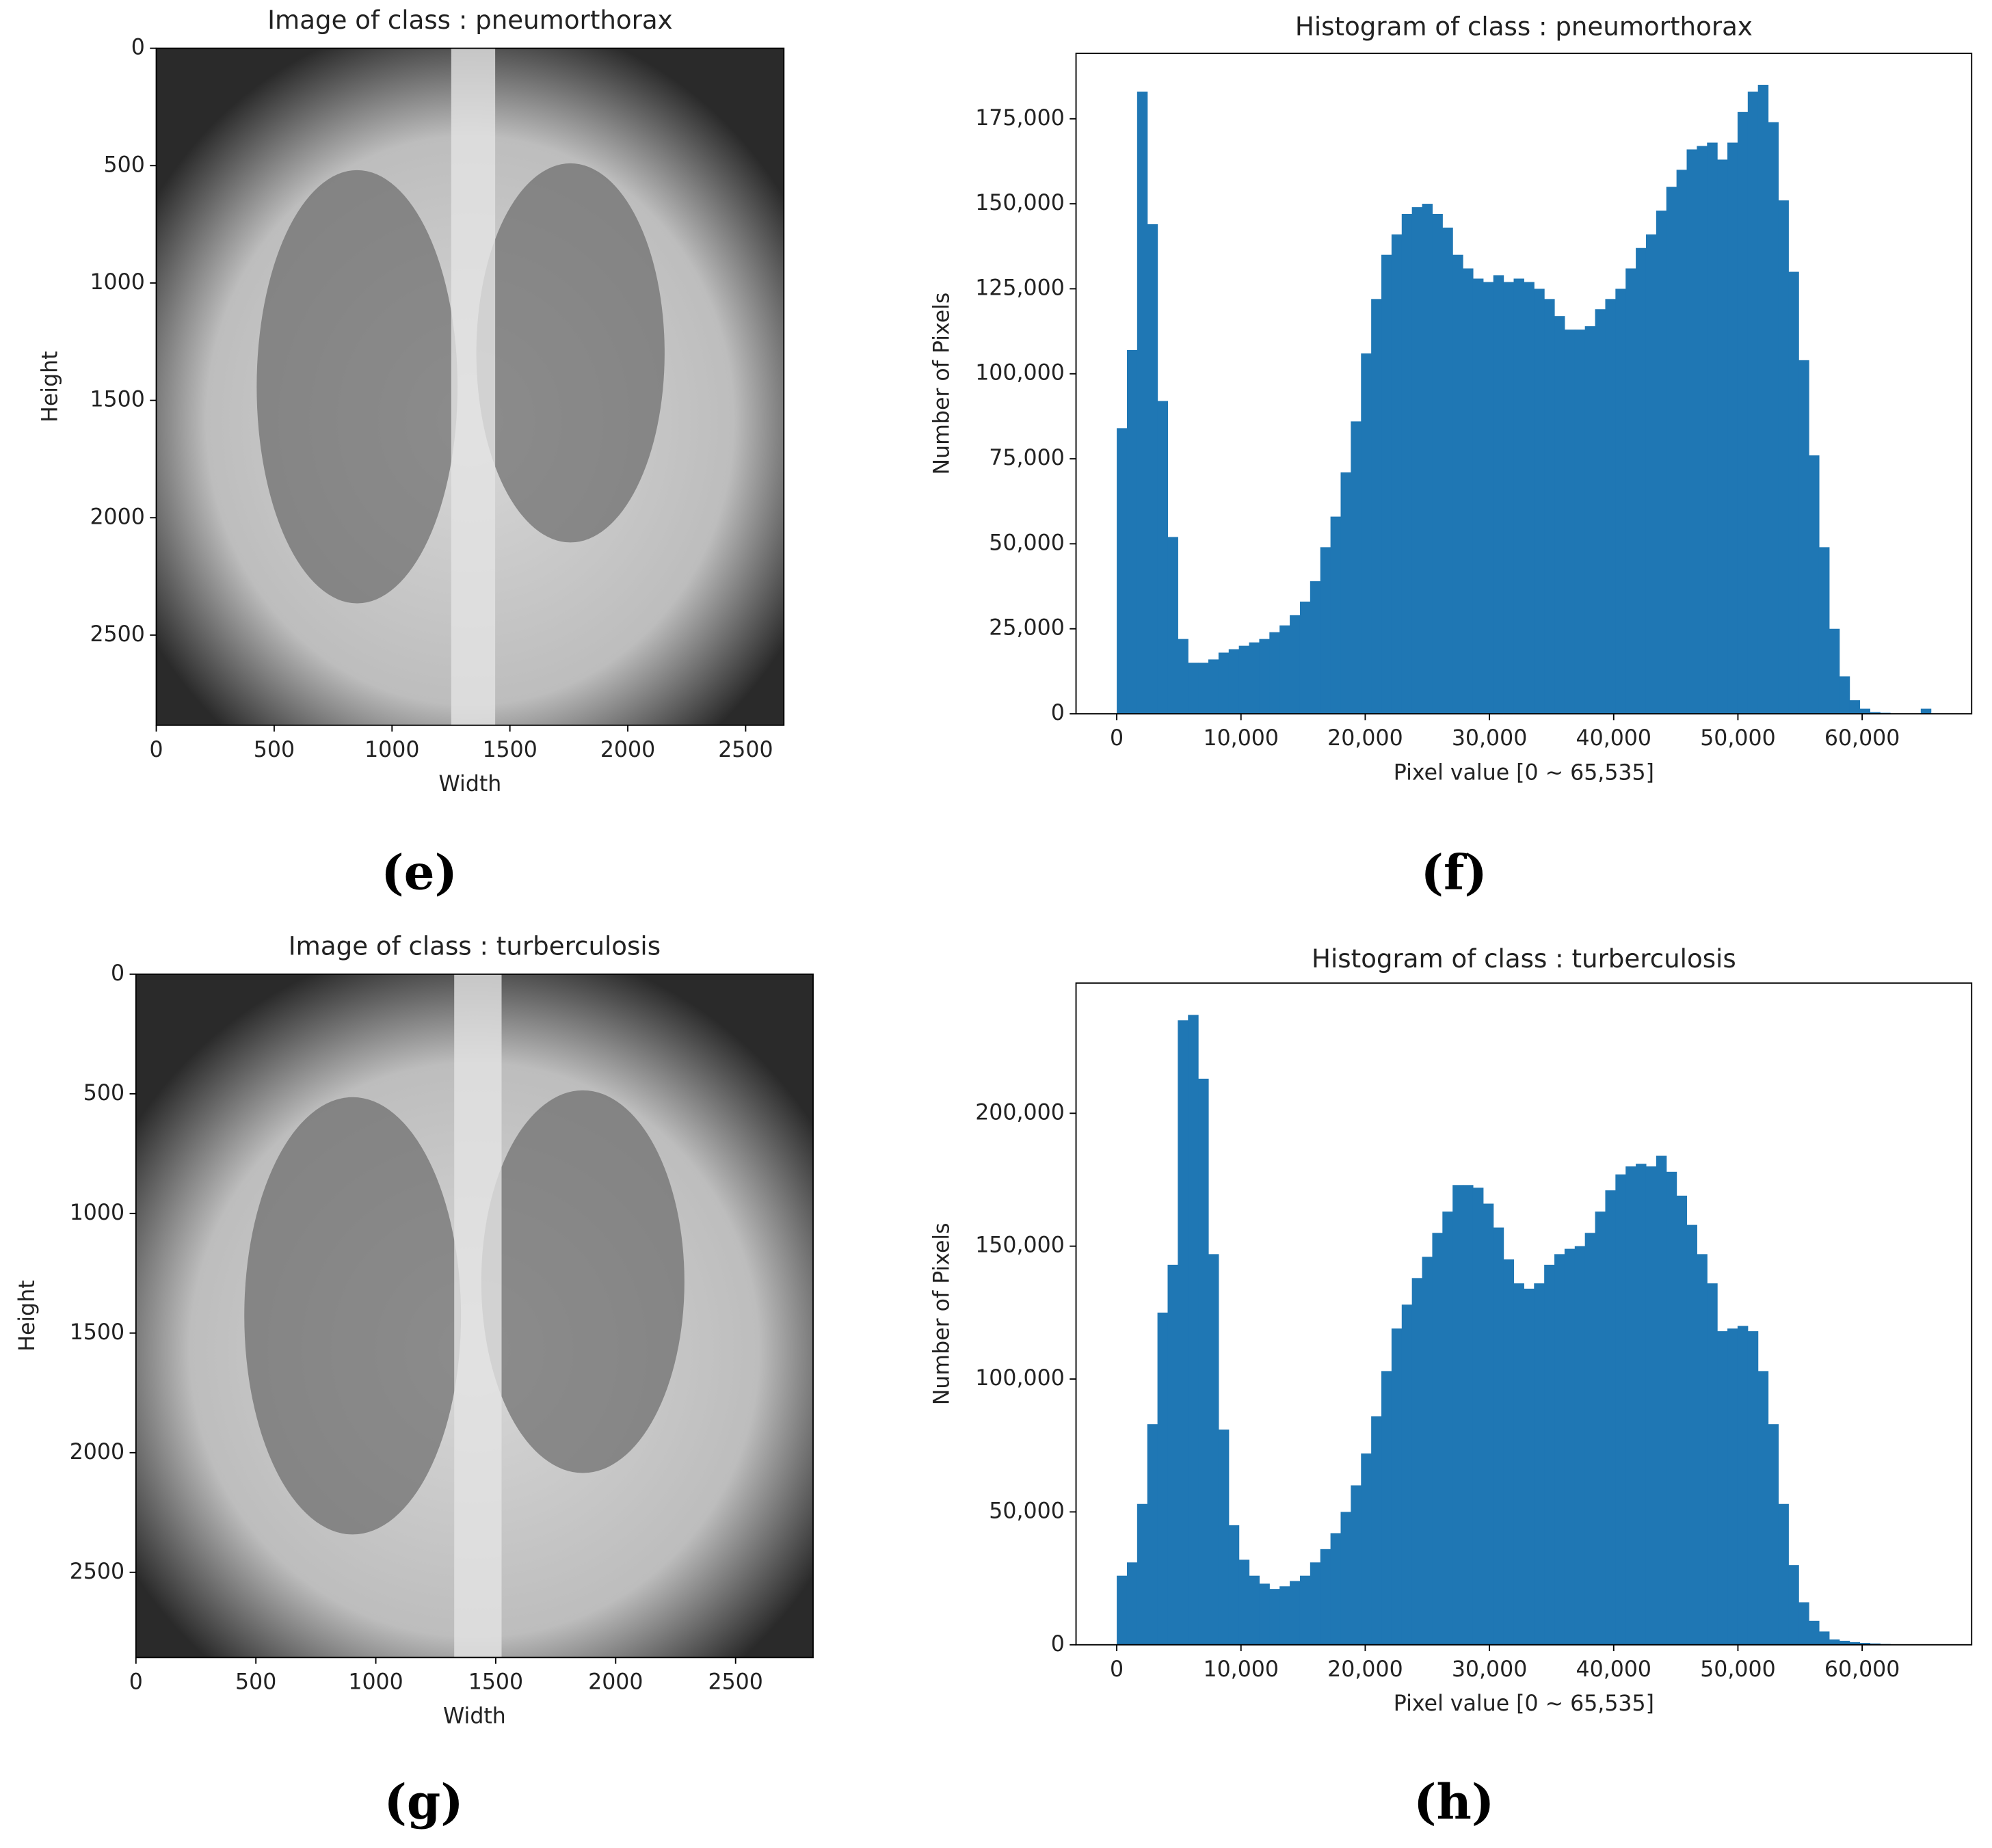  I want to click on x-tick-label: 500, so click(274, 750).